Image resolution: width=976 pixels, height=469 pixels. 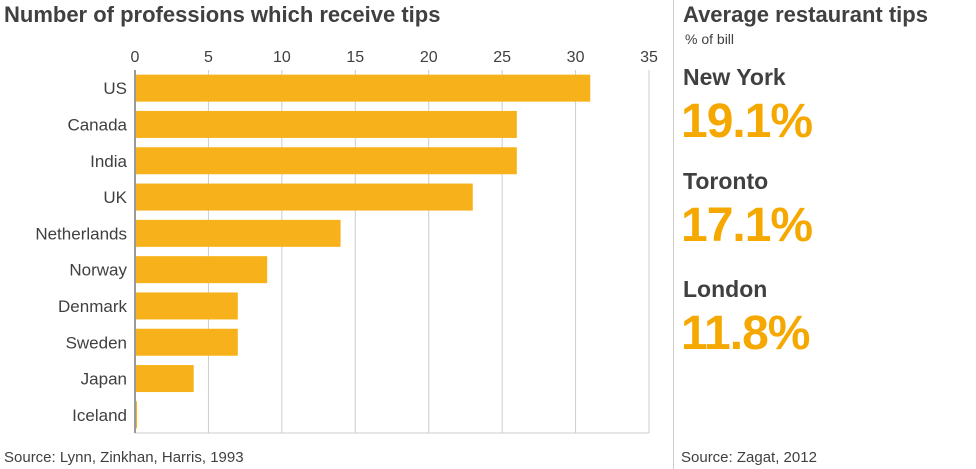 What do you see at coordinates (673, 234) in the screenshot?
I see `panel-divider` at bounding box center [673, 234].